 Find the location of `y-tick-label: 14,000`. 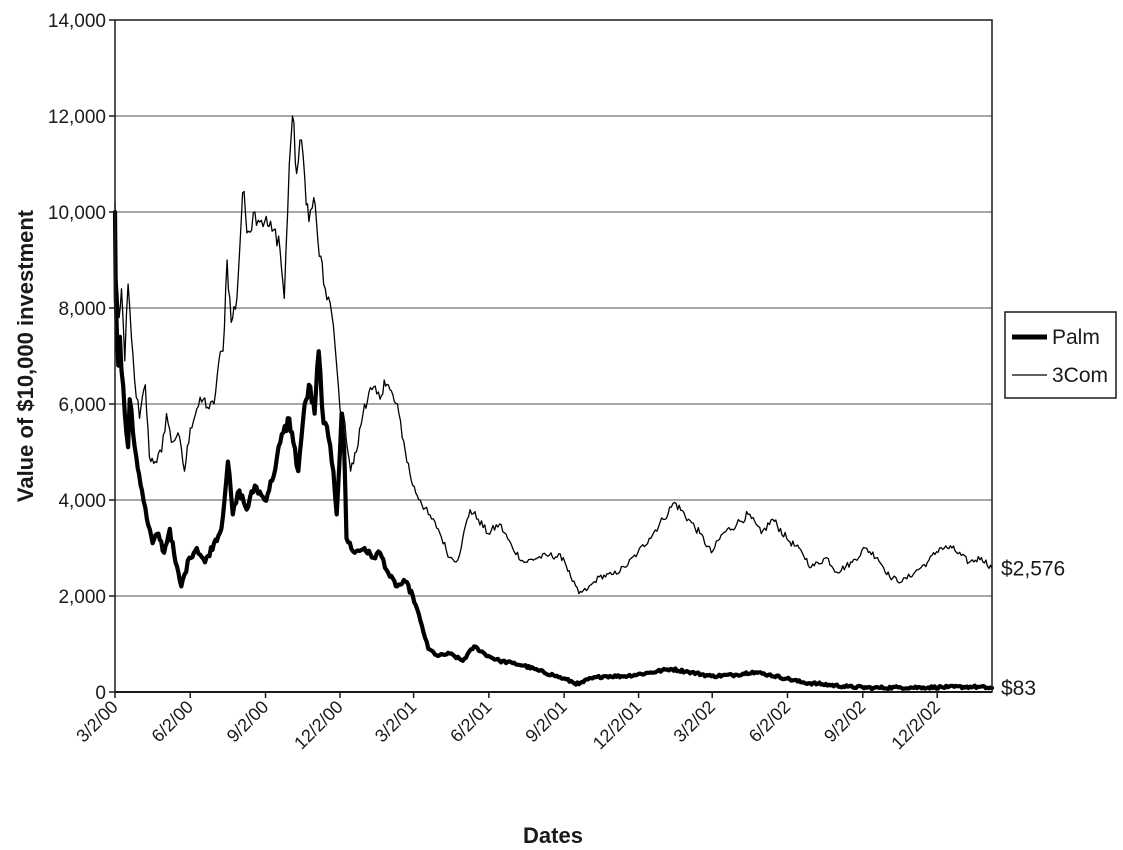

y-tick-label: 14,000 is located at coordinates (77, 21).